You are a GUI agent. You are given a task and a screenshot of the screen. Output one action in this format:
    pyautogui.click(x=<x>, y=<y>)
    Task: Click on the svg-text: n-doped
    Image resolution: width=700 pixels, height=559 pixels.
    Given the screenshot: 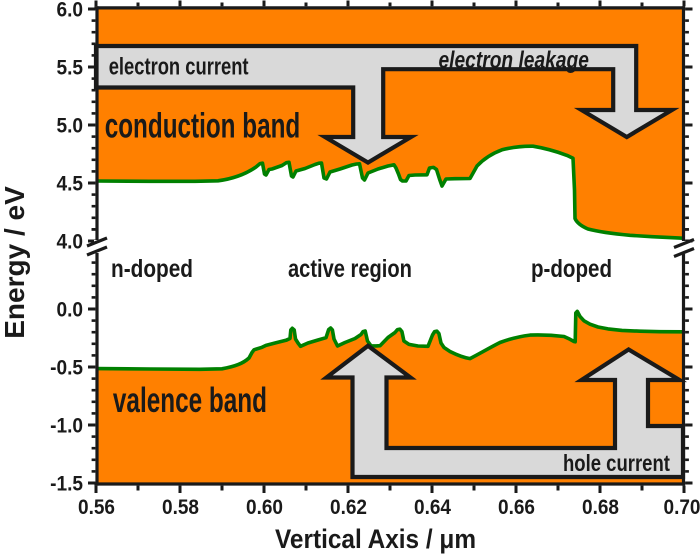 What is the action you would take?
    pyautogui.click(x=152, y=268)
    